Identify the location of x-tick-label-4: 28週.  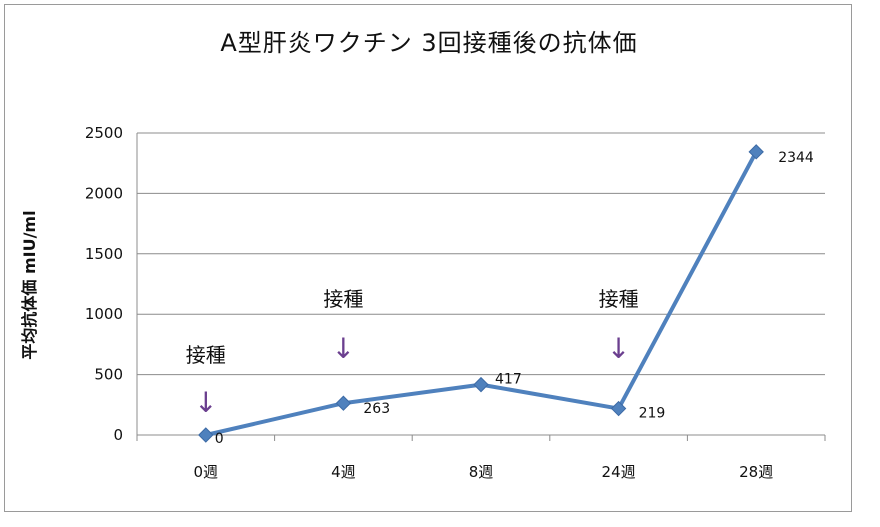
(756, 472).